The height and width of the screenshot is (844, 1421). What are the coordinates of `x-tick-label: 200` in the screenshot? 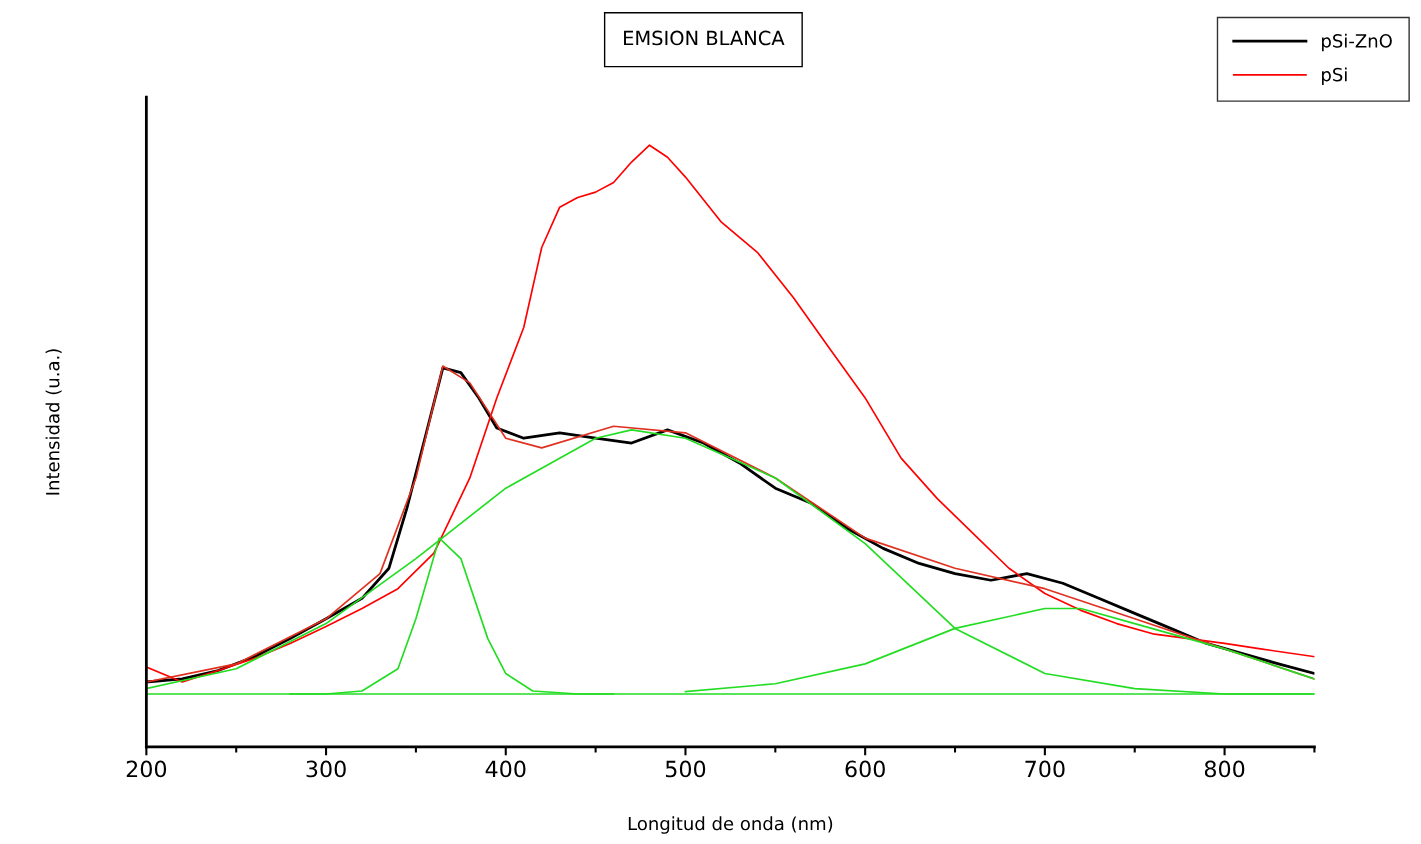 It's located at (146, 769).